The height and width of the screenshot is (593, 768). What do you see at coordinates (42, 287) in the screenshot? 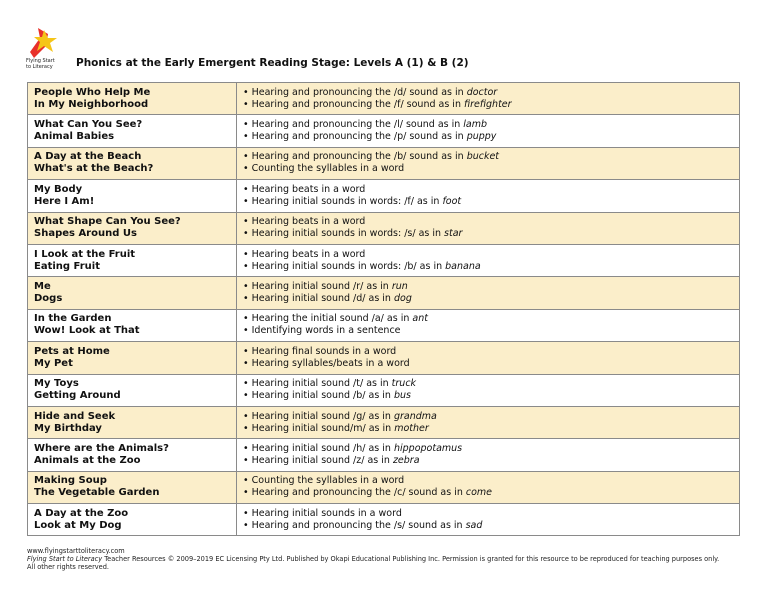
I see `book-title: Me` at bounding box center [42, 287].